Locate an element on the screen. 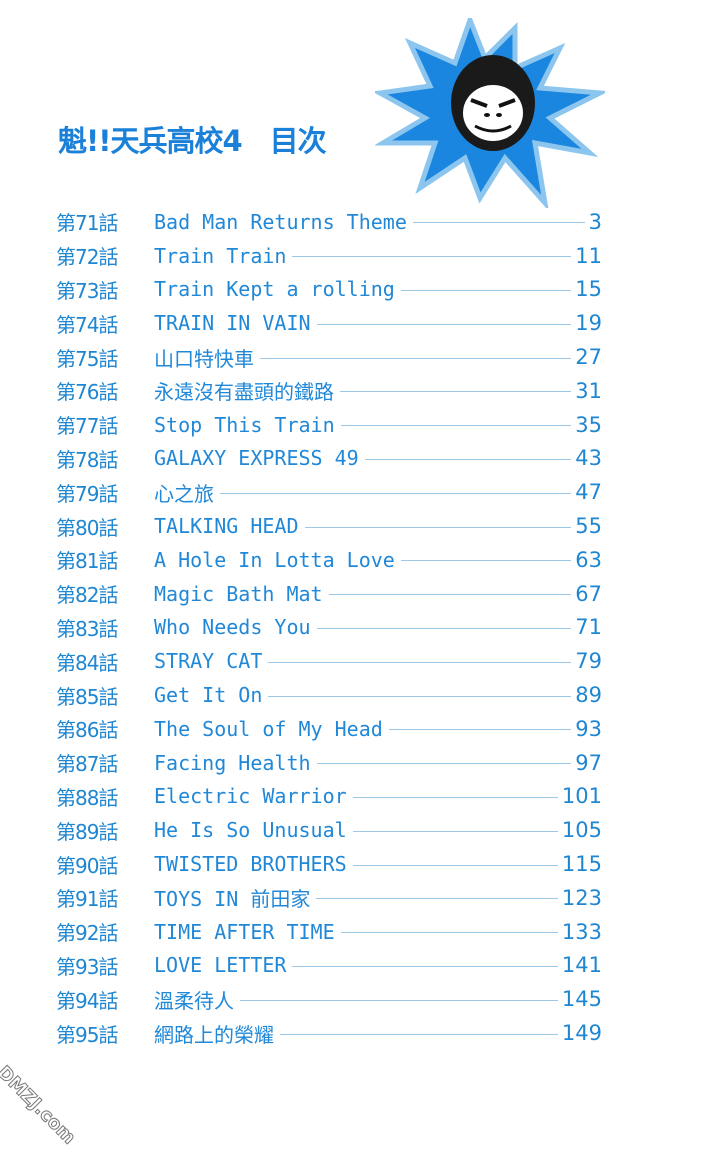 The height and width of the screenshot is (1150, 706). page-number: 133 is located at coordinates (581, 931).